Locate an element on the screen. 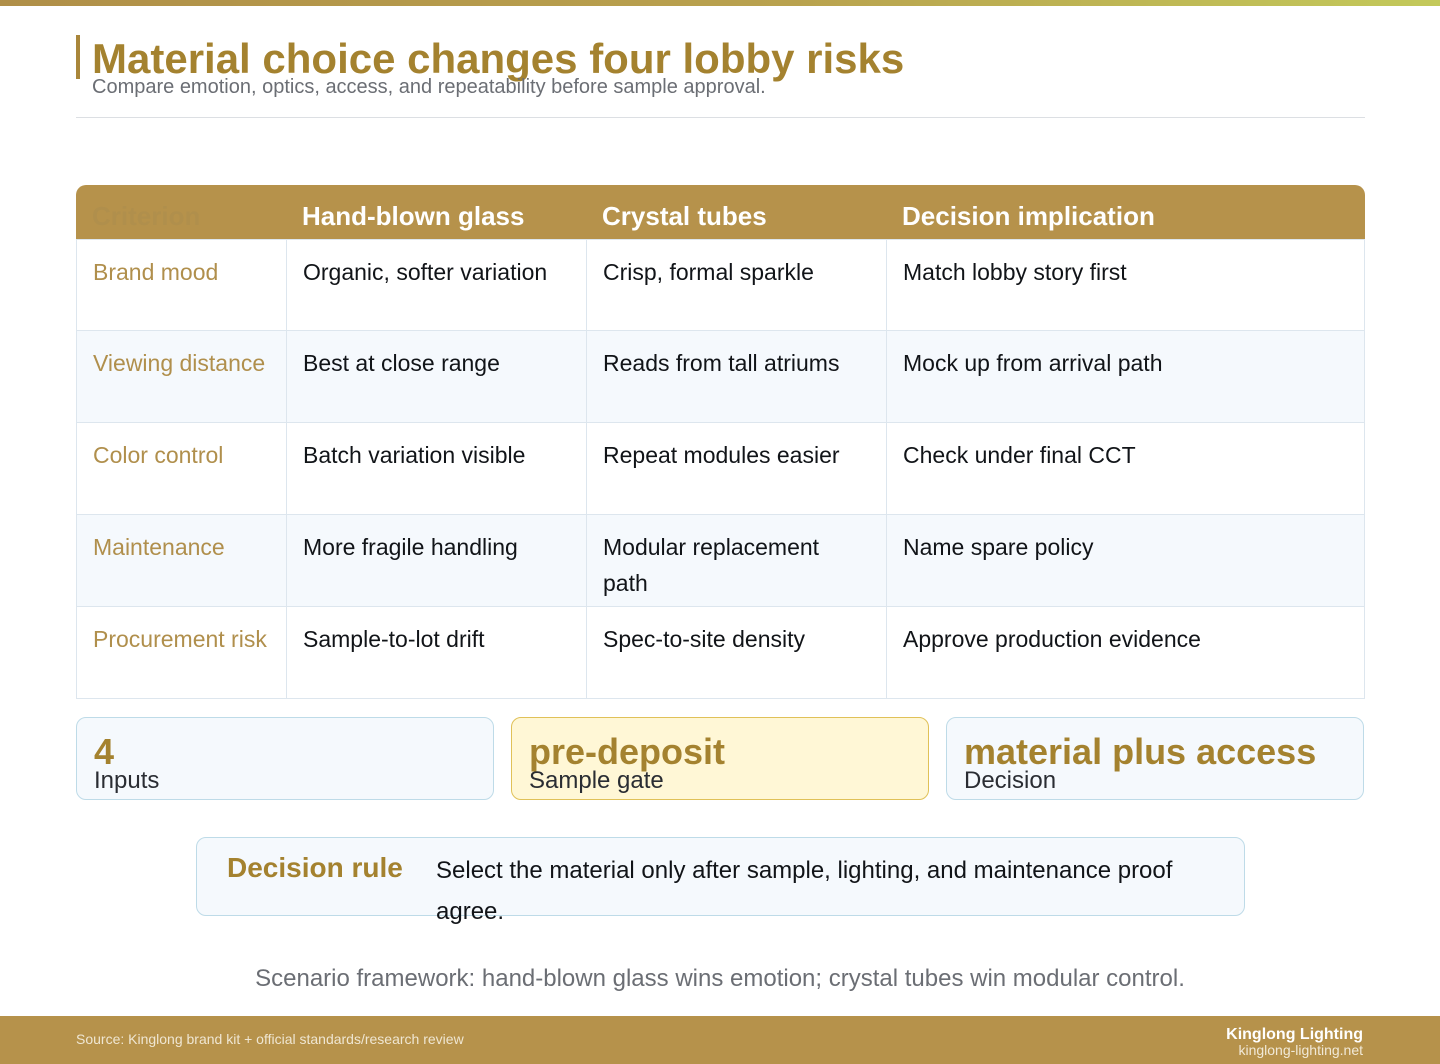 This screenshot has height=1064, width=1440. brand-name: Kinglong Lighting is located at coordinates (1294, 1034).